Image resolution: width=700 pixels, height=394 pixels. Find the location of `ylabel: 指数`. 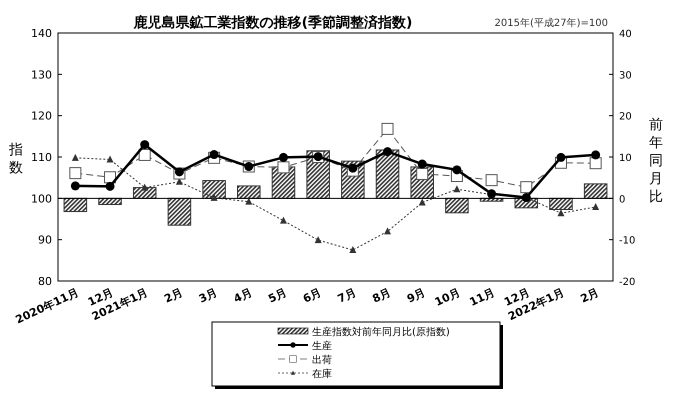

ylabel: 指数 is located at coordinates (16, 159).